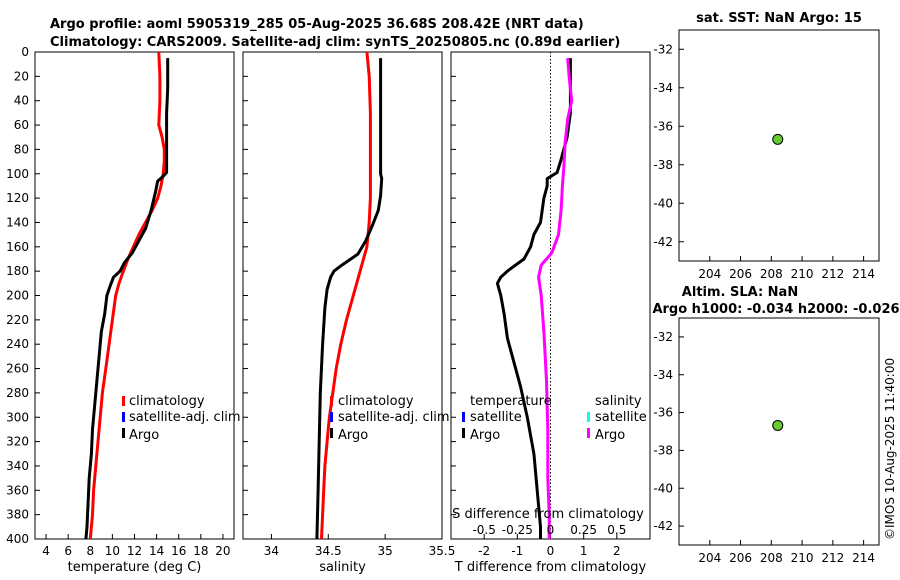  Describe the element at coordinates (588, 433) in the screenshot. I see `legend-swatch-sal-argo` at that location.